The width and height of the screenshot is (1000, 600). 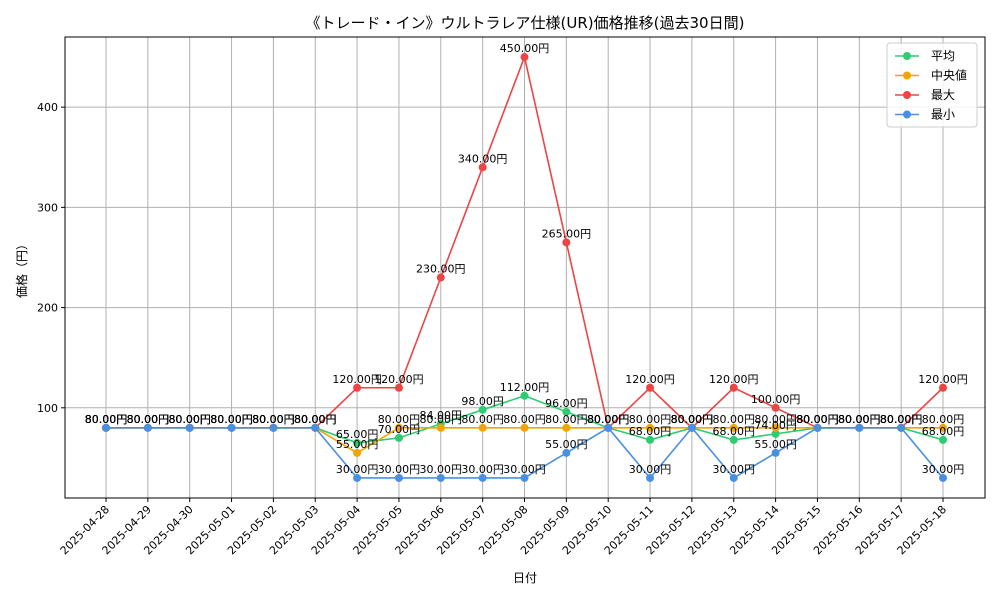 I want to click on legend-box, so click(x=932, y=85).